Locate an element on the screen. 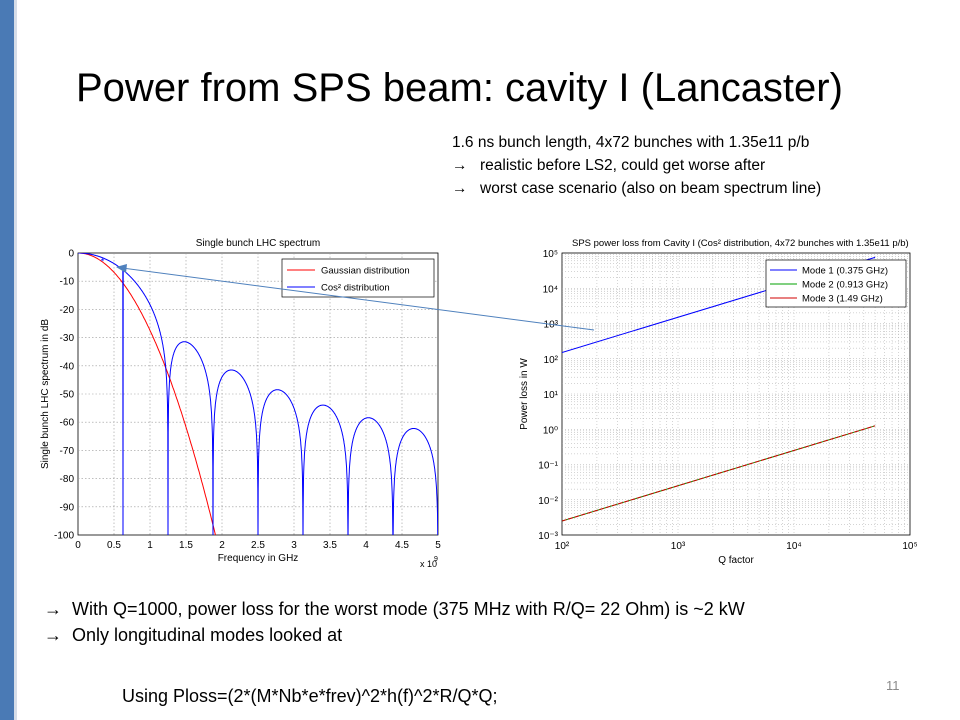  page-number: 11 is located at coordinates (893, 685).